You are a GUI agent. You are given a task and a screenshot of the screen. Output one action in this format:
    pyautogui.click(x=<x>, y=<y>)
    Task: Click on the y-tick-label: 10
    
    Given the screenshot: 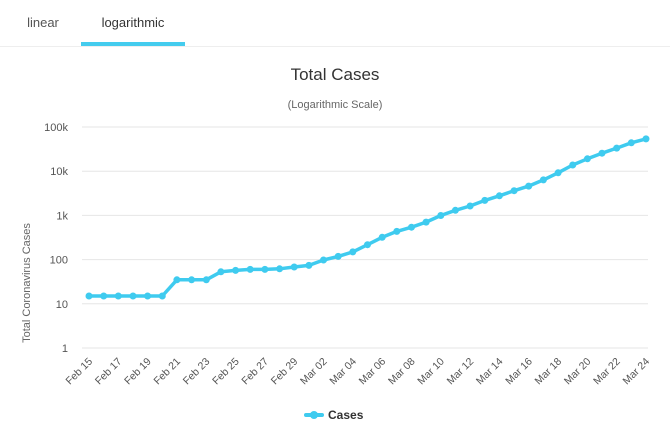 What is the action you would take?
    pyautogui.click(x=62, y=305)
    